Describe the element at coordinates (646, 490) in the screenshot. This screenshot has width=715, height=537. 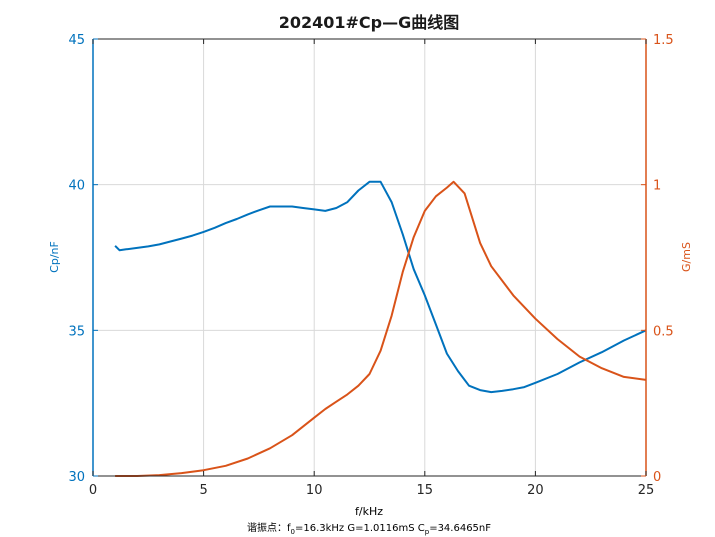
I see `x-tick-label: 25` at that location.